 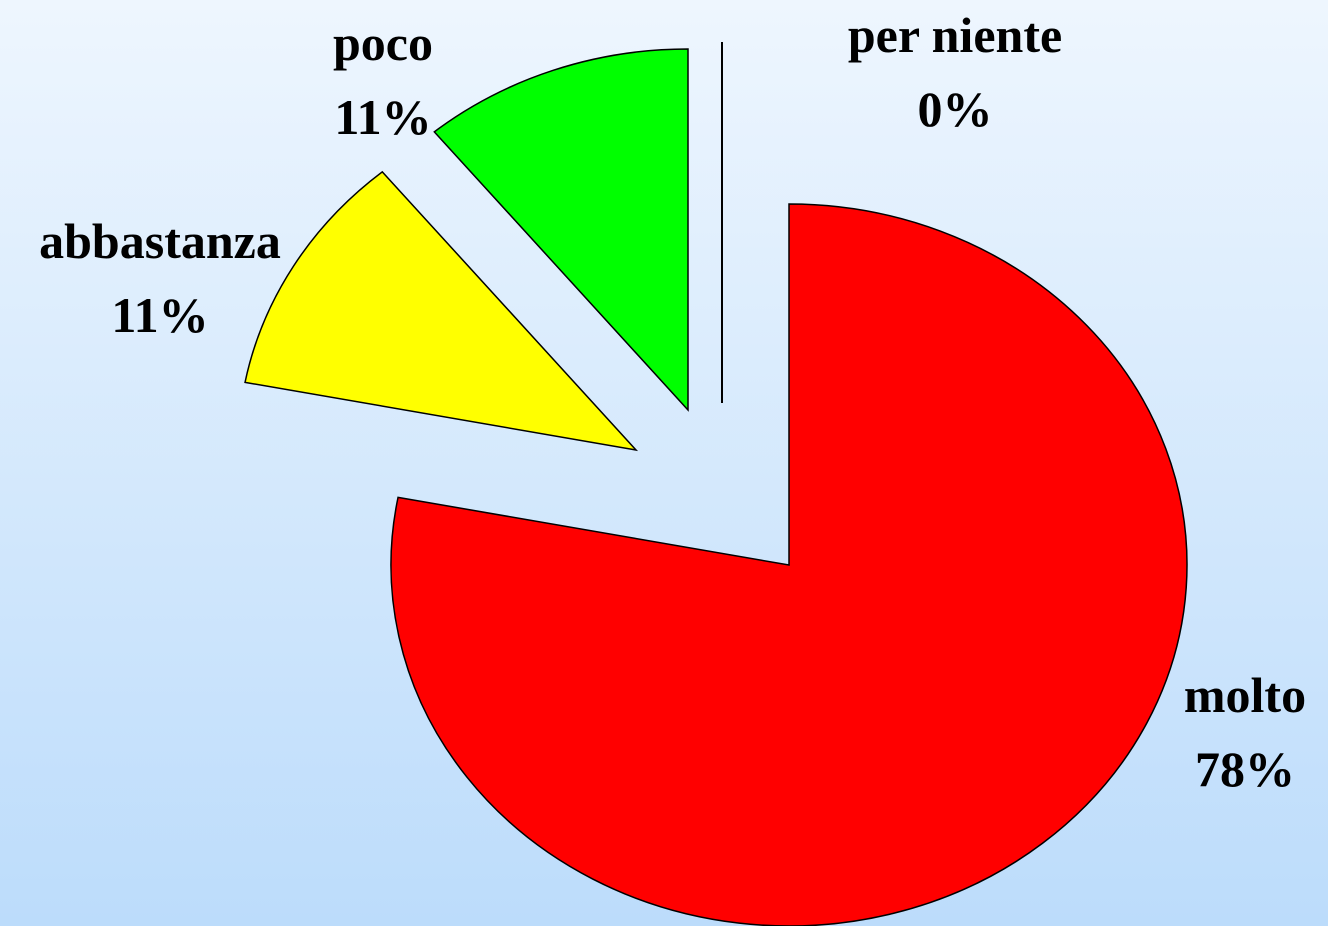 What do you see at coordinates (160, 278) in the screenshot?
I see `slice-label: abbastanza 11%` at bounding box center [160, 278].